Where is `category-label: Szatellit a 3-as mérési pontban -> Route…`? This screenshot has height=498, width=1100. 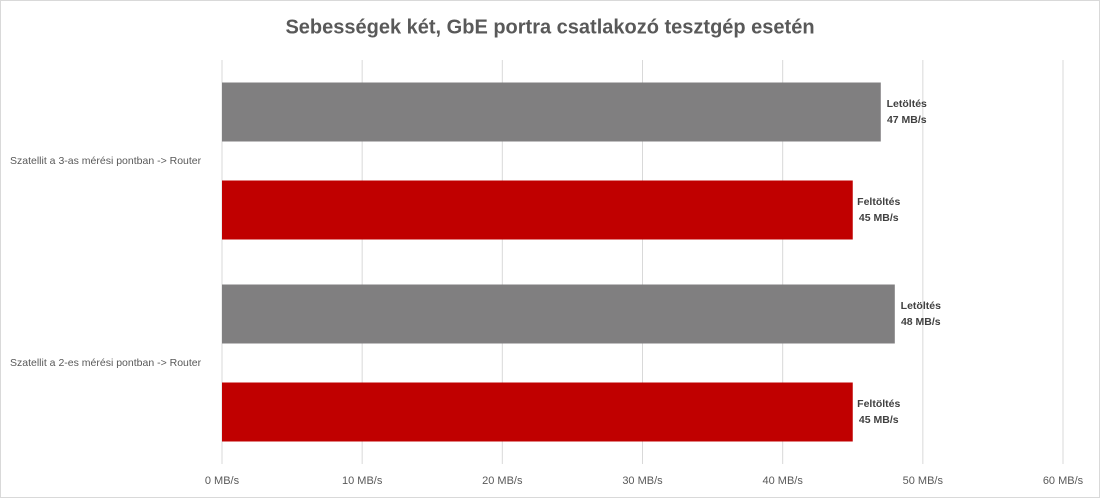 category-label: Szatellit a 3-as mérési pontban -> Route… is located at coordinates (106, 161).